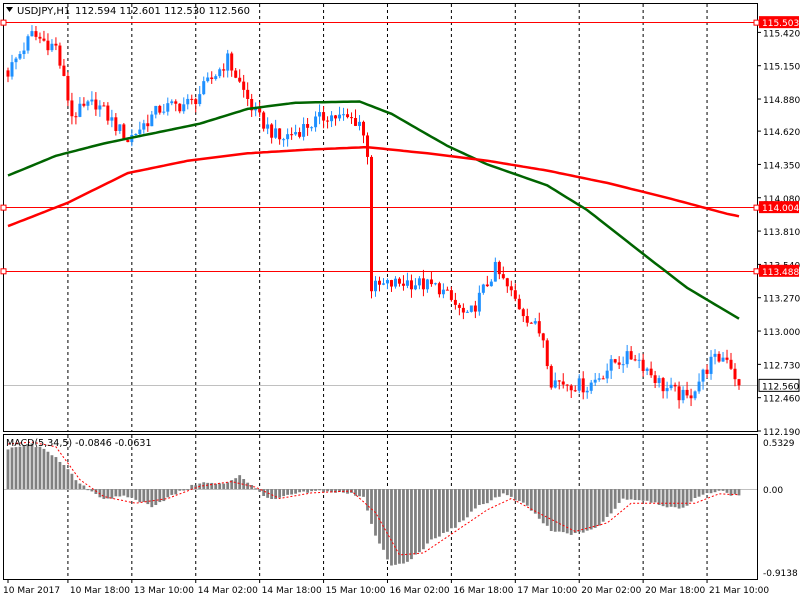 The height and width of the screenshot is (600, 800). Describe the element at coordinates (164, 591) in the screenshot. I see `time-tick-label: 13 Mar 10:00` at that location.